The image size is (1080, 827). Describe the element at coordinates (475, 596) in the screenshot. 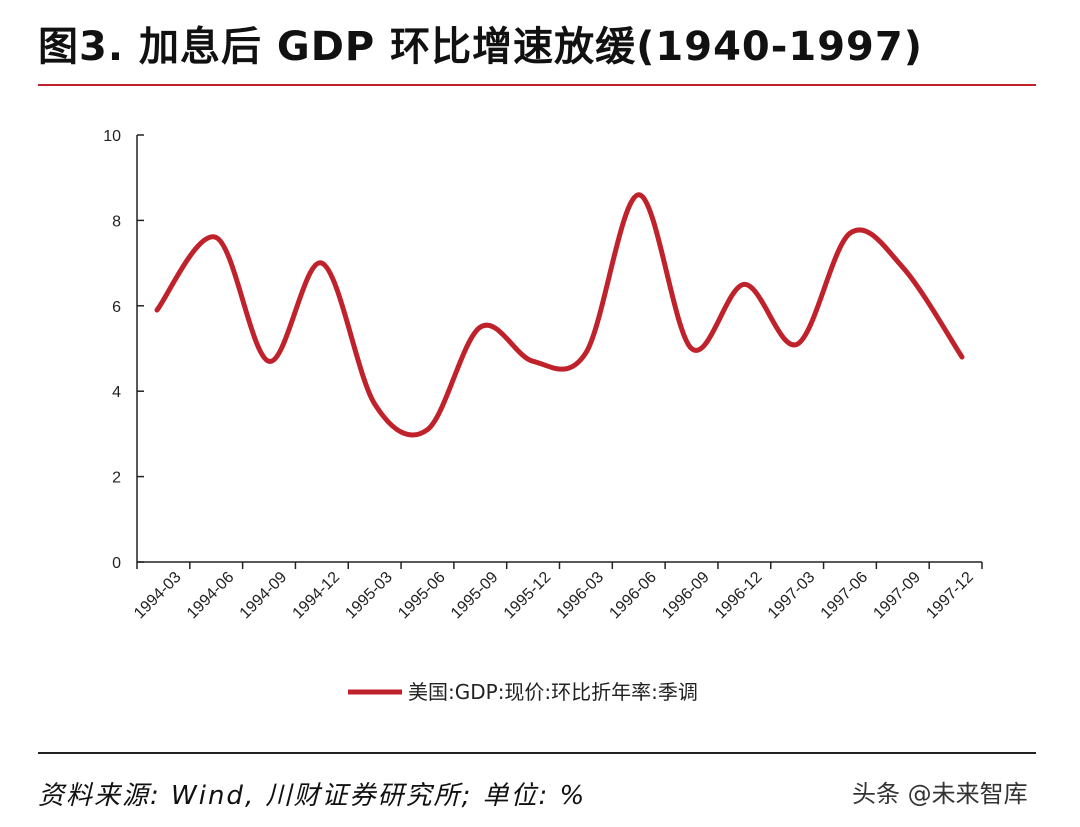

I see `x-tick-label: 1995-09` at that location.